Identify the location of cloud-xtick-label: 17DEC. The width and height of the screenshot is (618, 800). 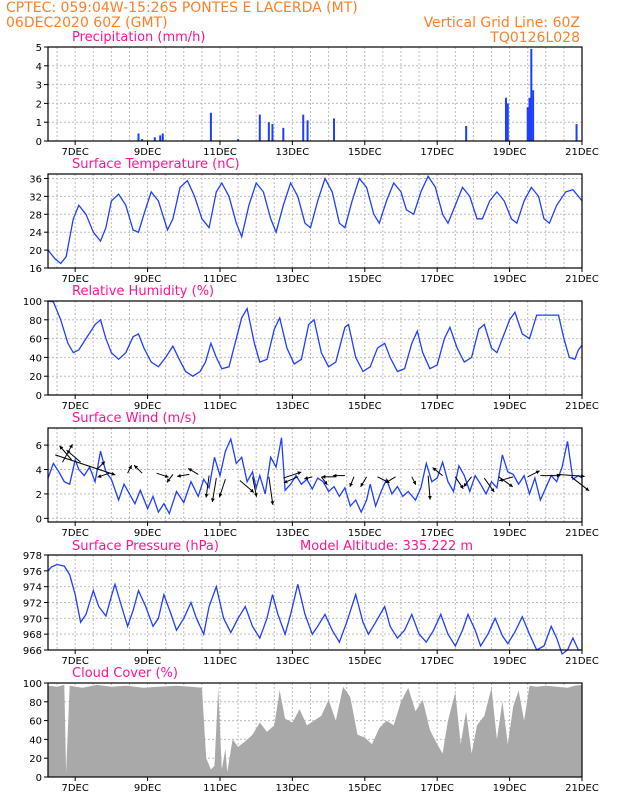
(437, 788).